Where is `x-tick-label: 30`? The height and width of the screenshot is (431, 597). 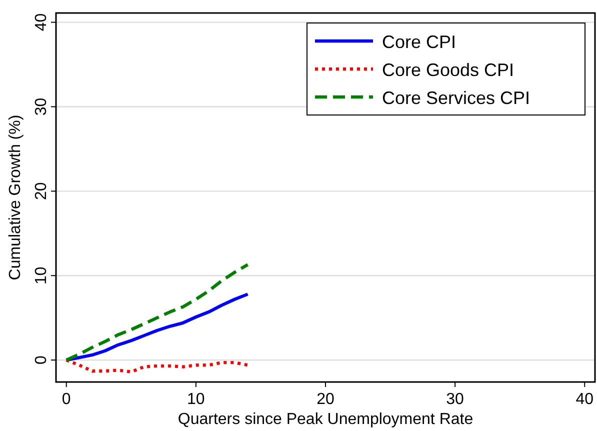 x-tick-label: 30 is located at coordinates (455, 399).